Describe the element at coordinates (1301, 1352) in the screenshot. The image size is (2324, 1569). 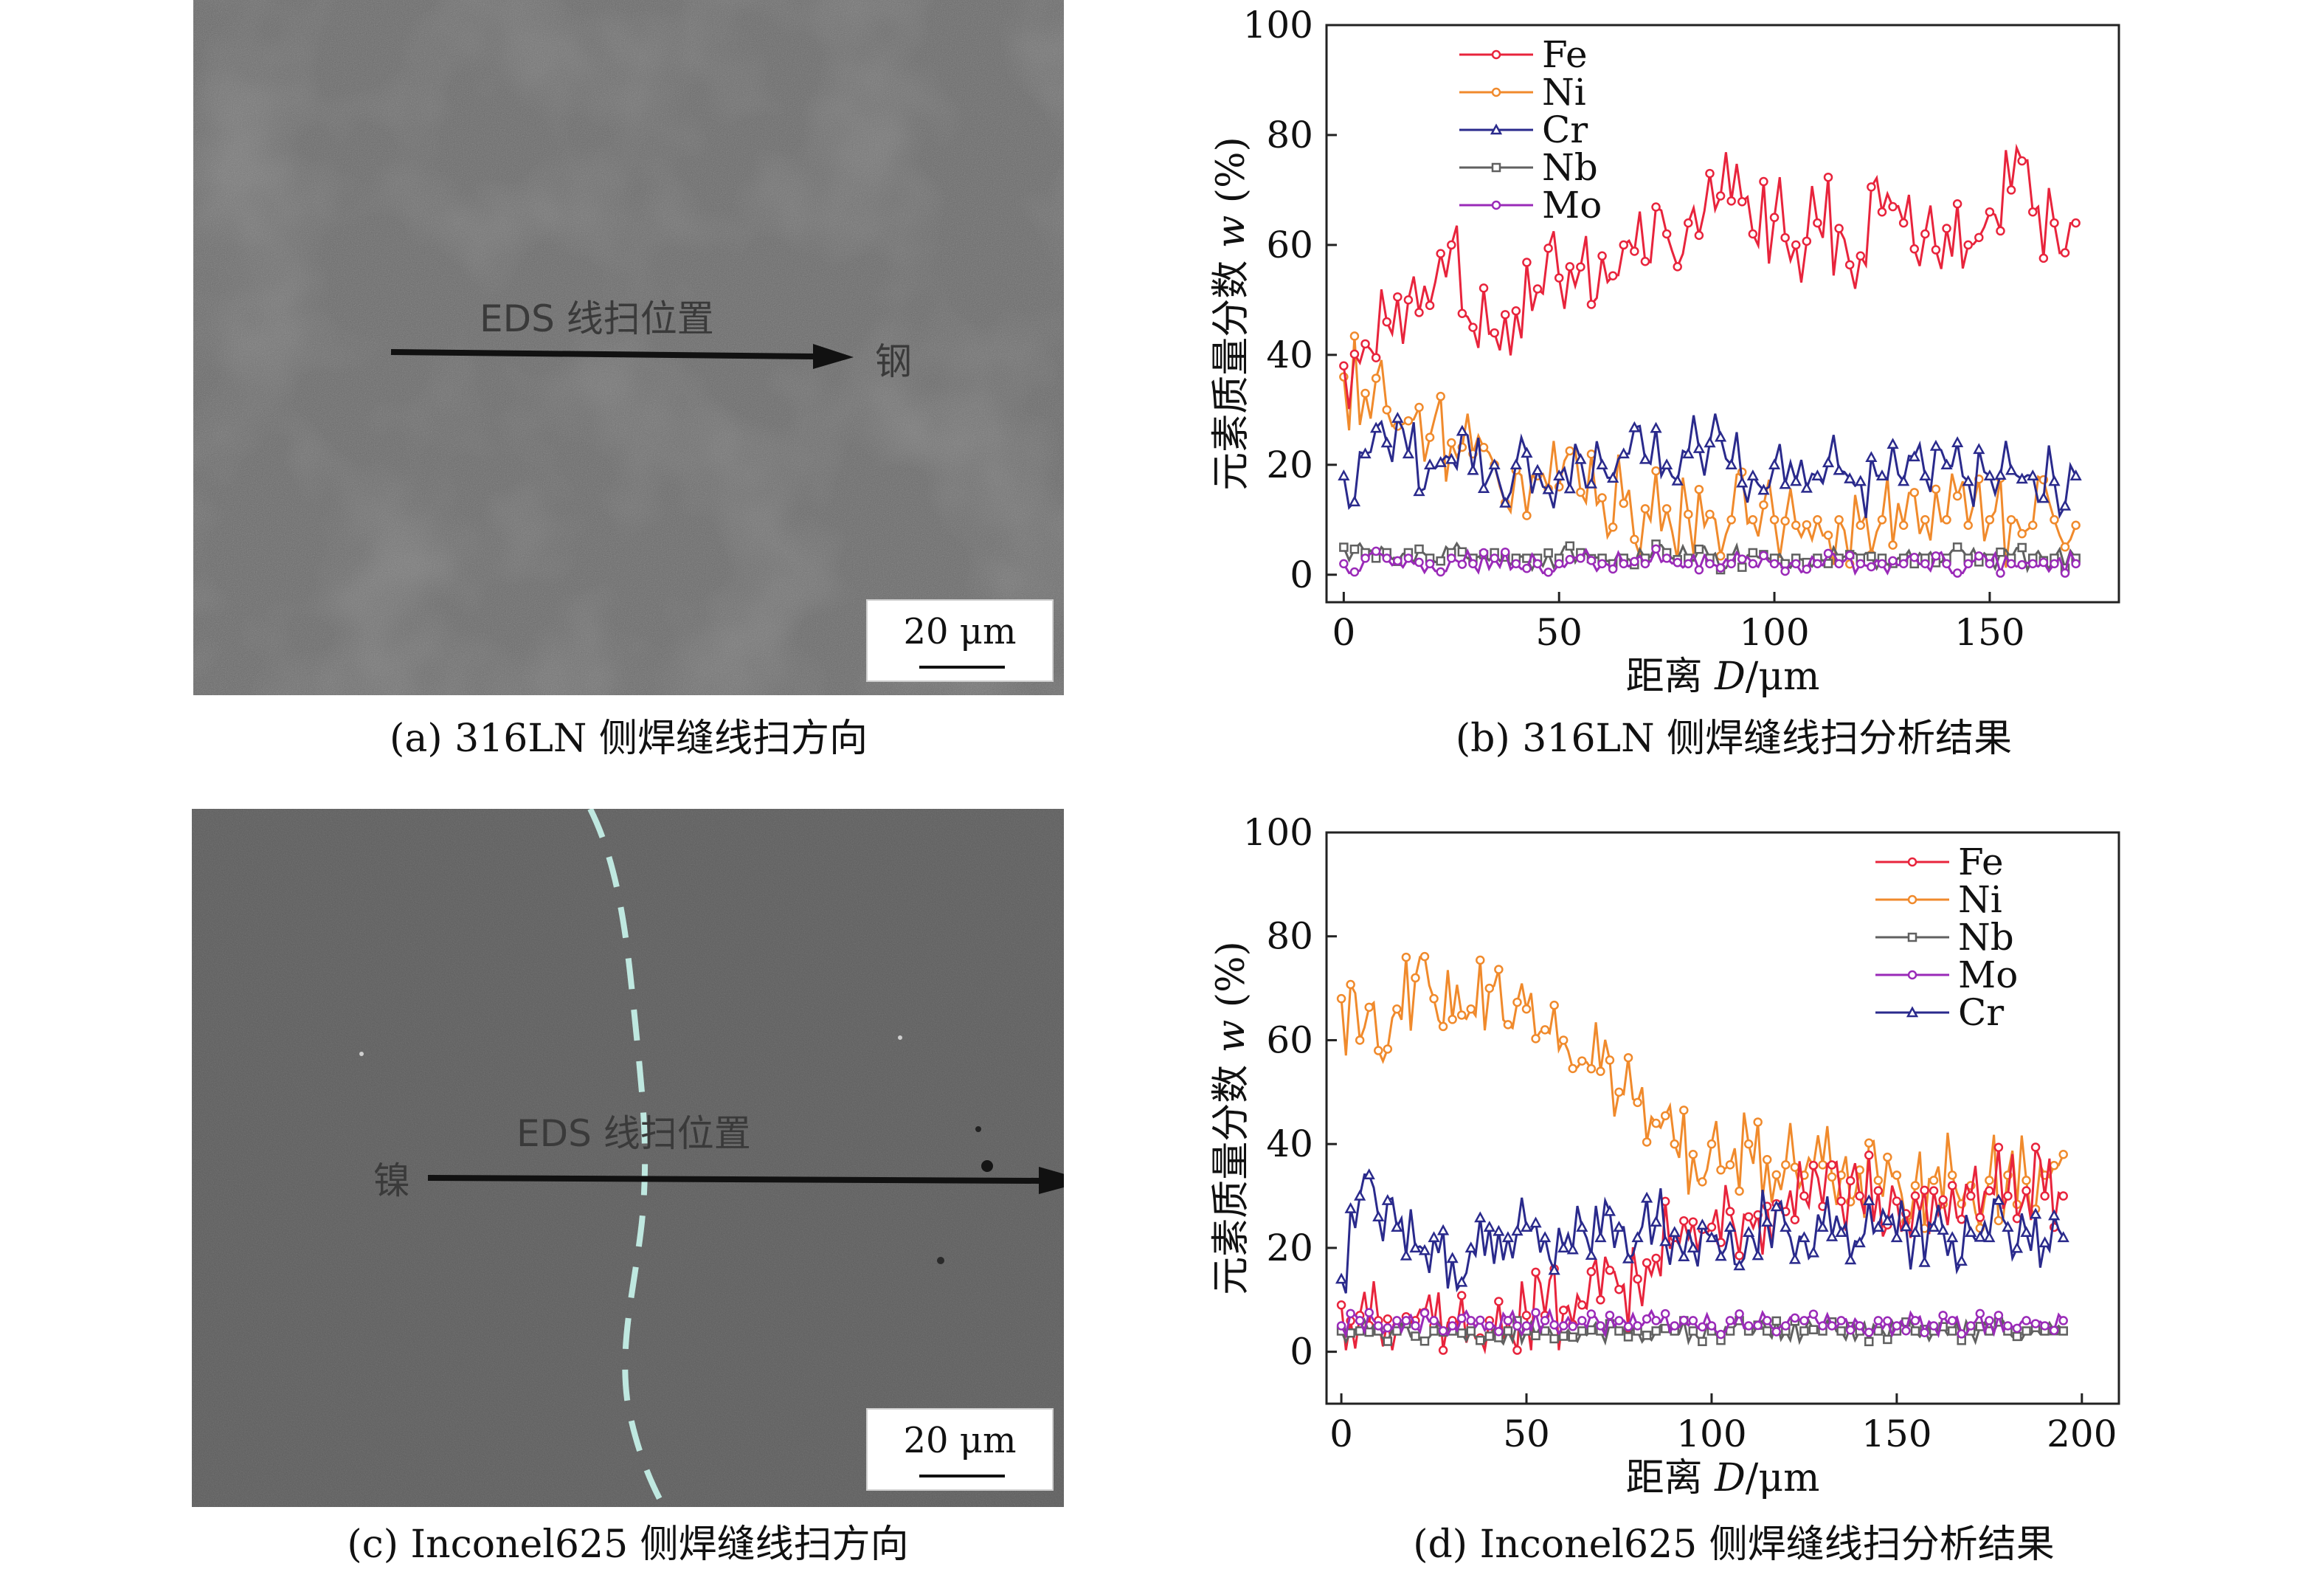
I see `y-tick-label: 0` at that location.